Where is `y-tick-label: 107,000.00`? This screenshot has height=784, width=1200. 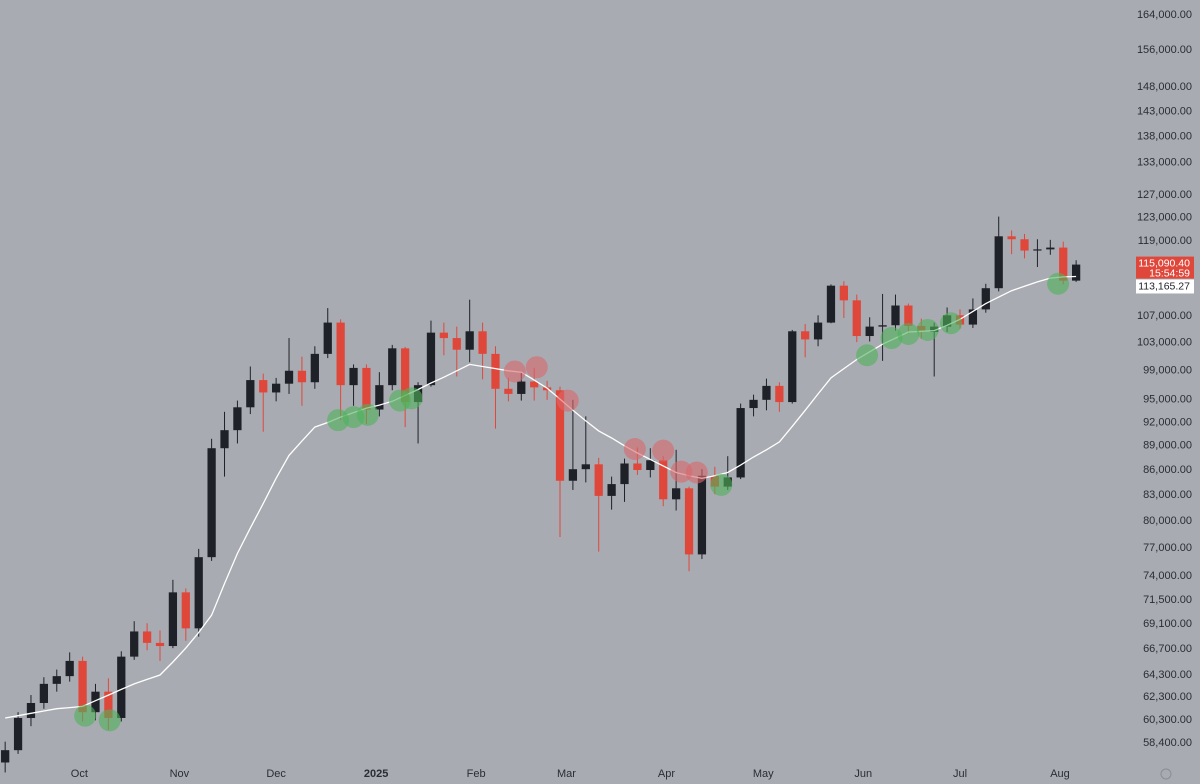 y-tick-label: 107,000.00 is located at coordinates (1164, 316).